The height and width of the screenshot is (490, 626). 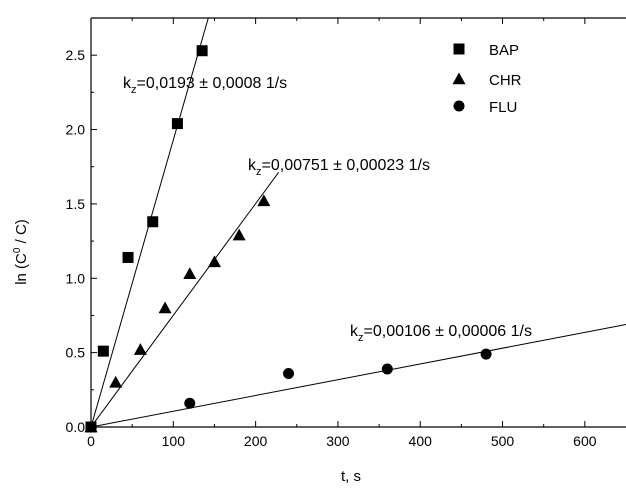 I want to click on x-axis-label: t, s, so click(x=351, y=476).